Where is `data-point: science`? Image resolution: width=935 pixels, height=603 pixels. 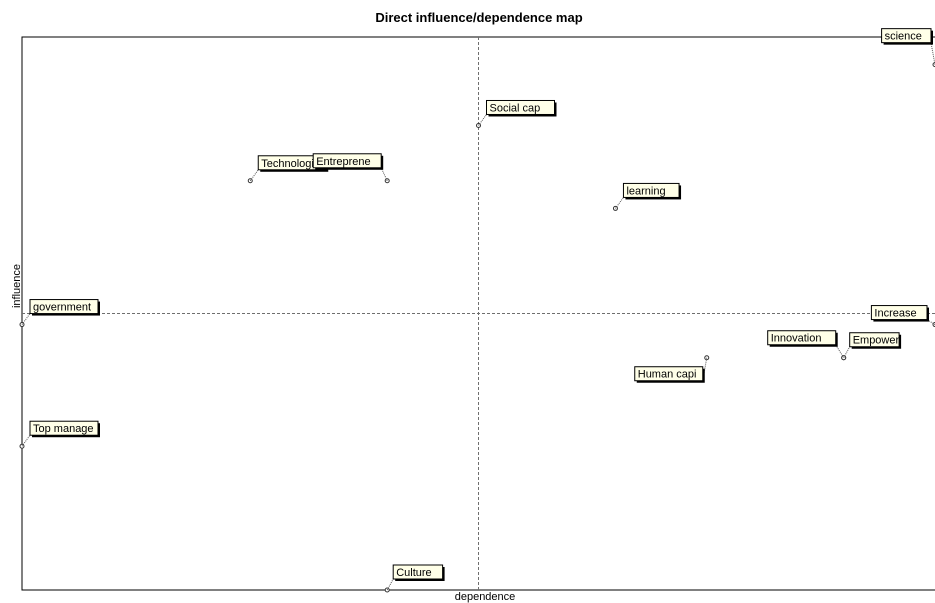
data-point: science is located at coordinates (908, 48).